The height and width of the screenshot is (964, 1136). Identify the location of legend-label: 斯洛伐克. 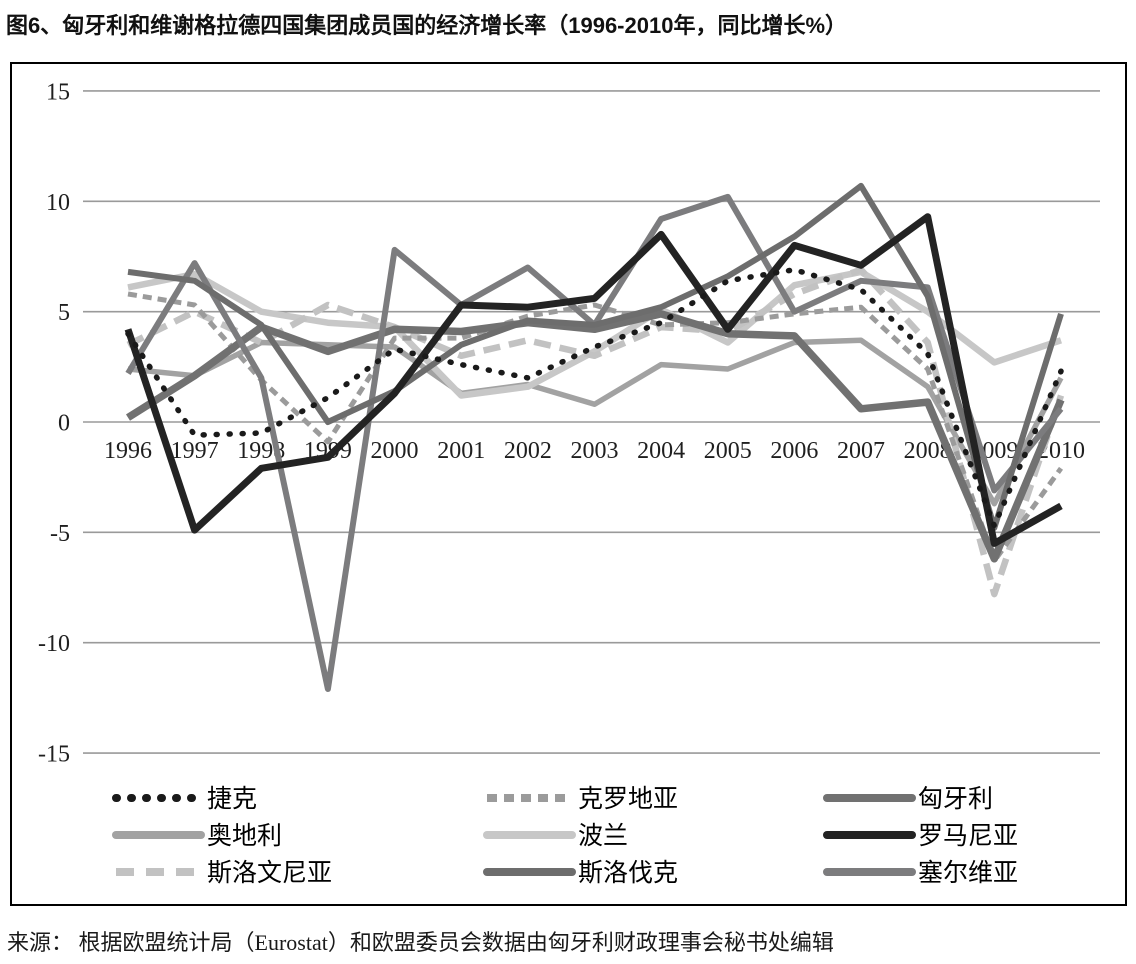
(628, 873).